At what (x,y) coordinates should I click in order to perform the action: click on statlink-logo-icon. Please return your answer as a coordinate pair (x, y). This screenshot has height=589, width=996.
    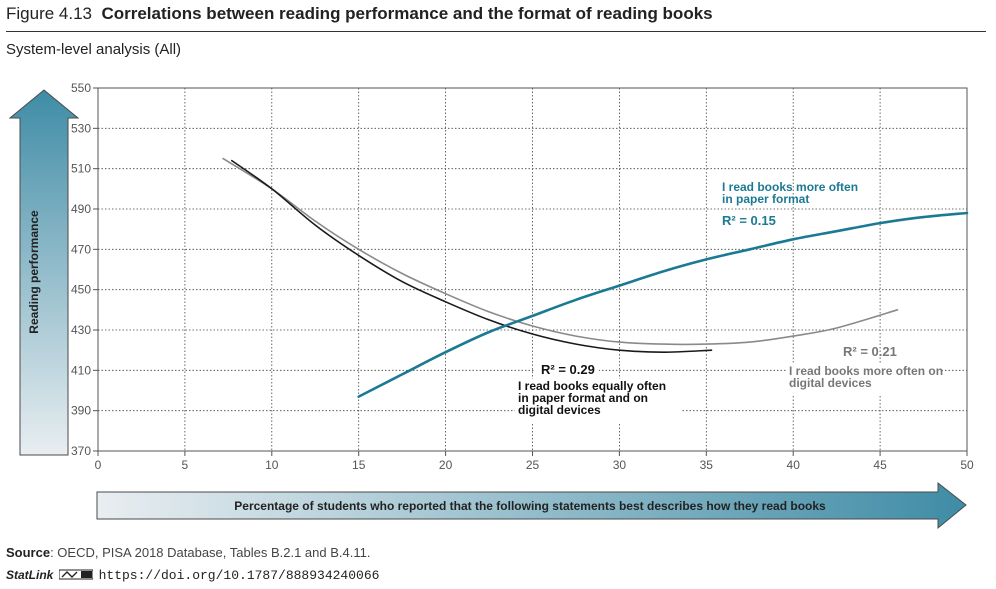
    Looking at the image, I should click on (76, 574).